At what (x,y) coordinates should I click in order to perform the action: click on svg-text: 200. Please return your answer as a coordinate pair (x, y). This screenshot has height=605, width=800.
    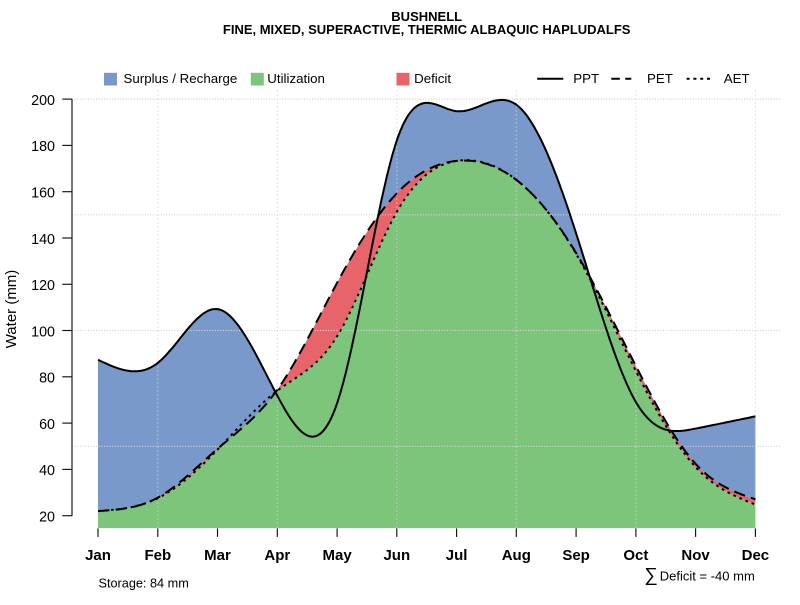
    Looking at the image, I should click on (43, 101).